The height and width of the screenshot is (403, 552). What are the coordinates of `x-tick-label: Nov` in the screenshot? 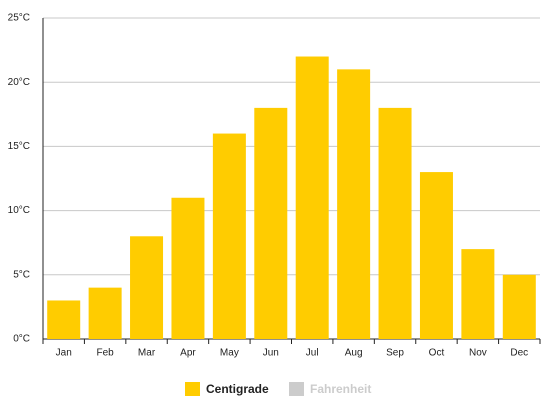 It's located at (478, 353).